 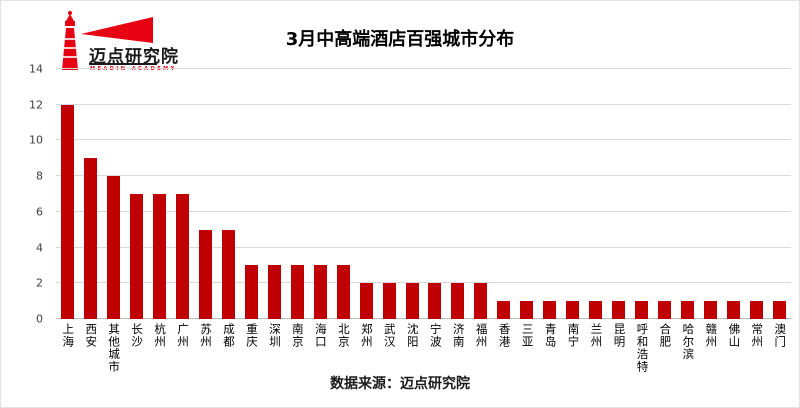 What do you see at coordinates (618, 364) in the screenshot?
I see `x-label-slot: 昆明` at bounding box center [618, 364].